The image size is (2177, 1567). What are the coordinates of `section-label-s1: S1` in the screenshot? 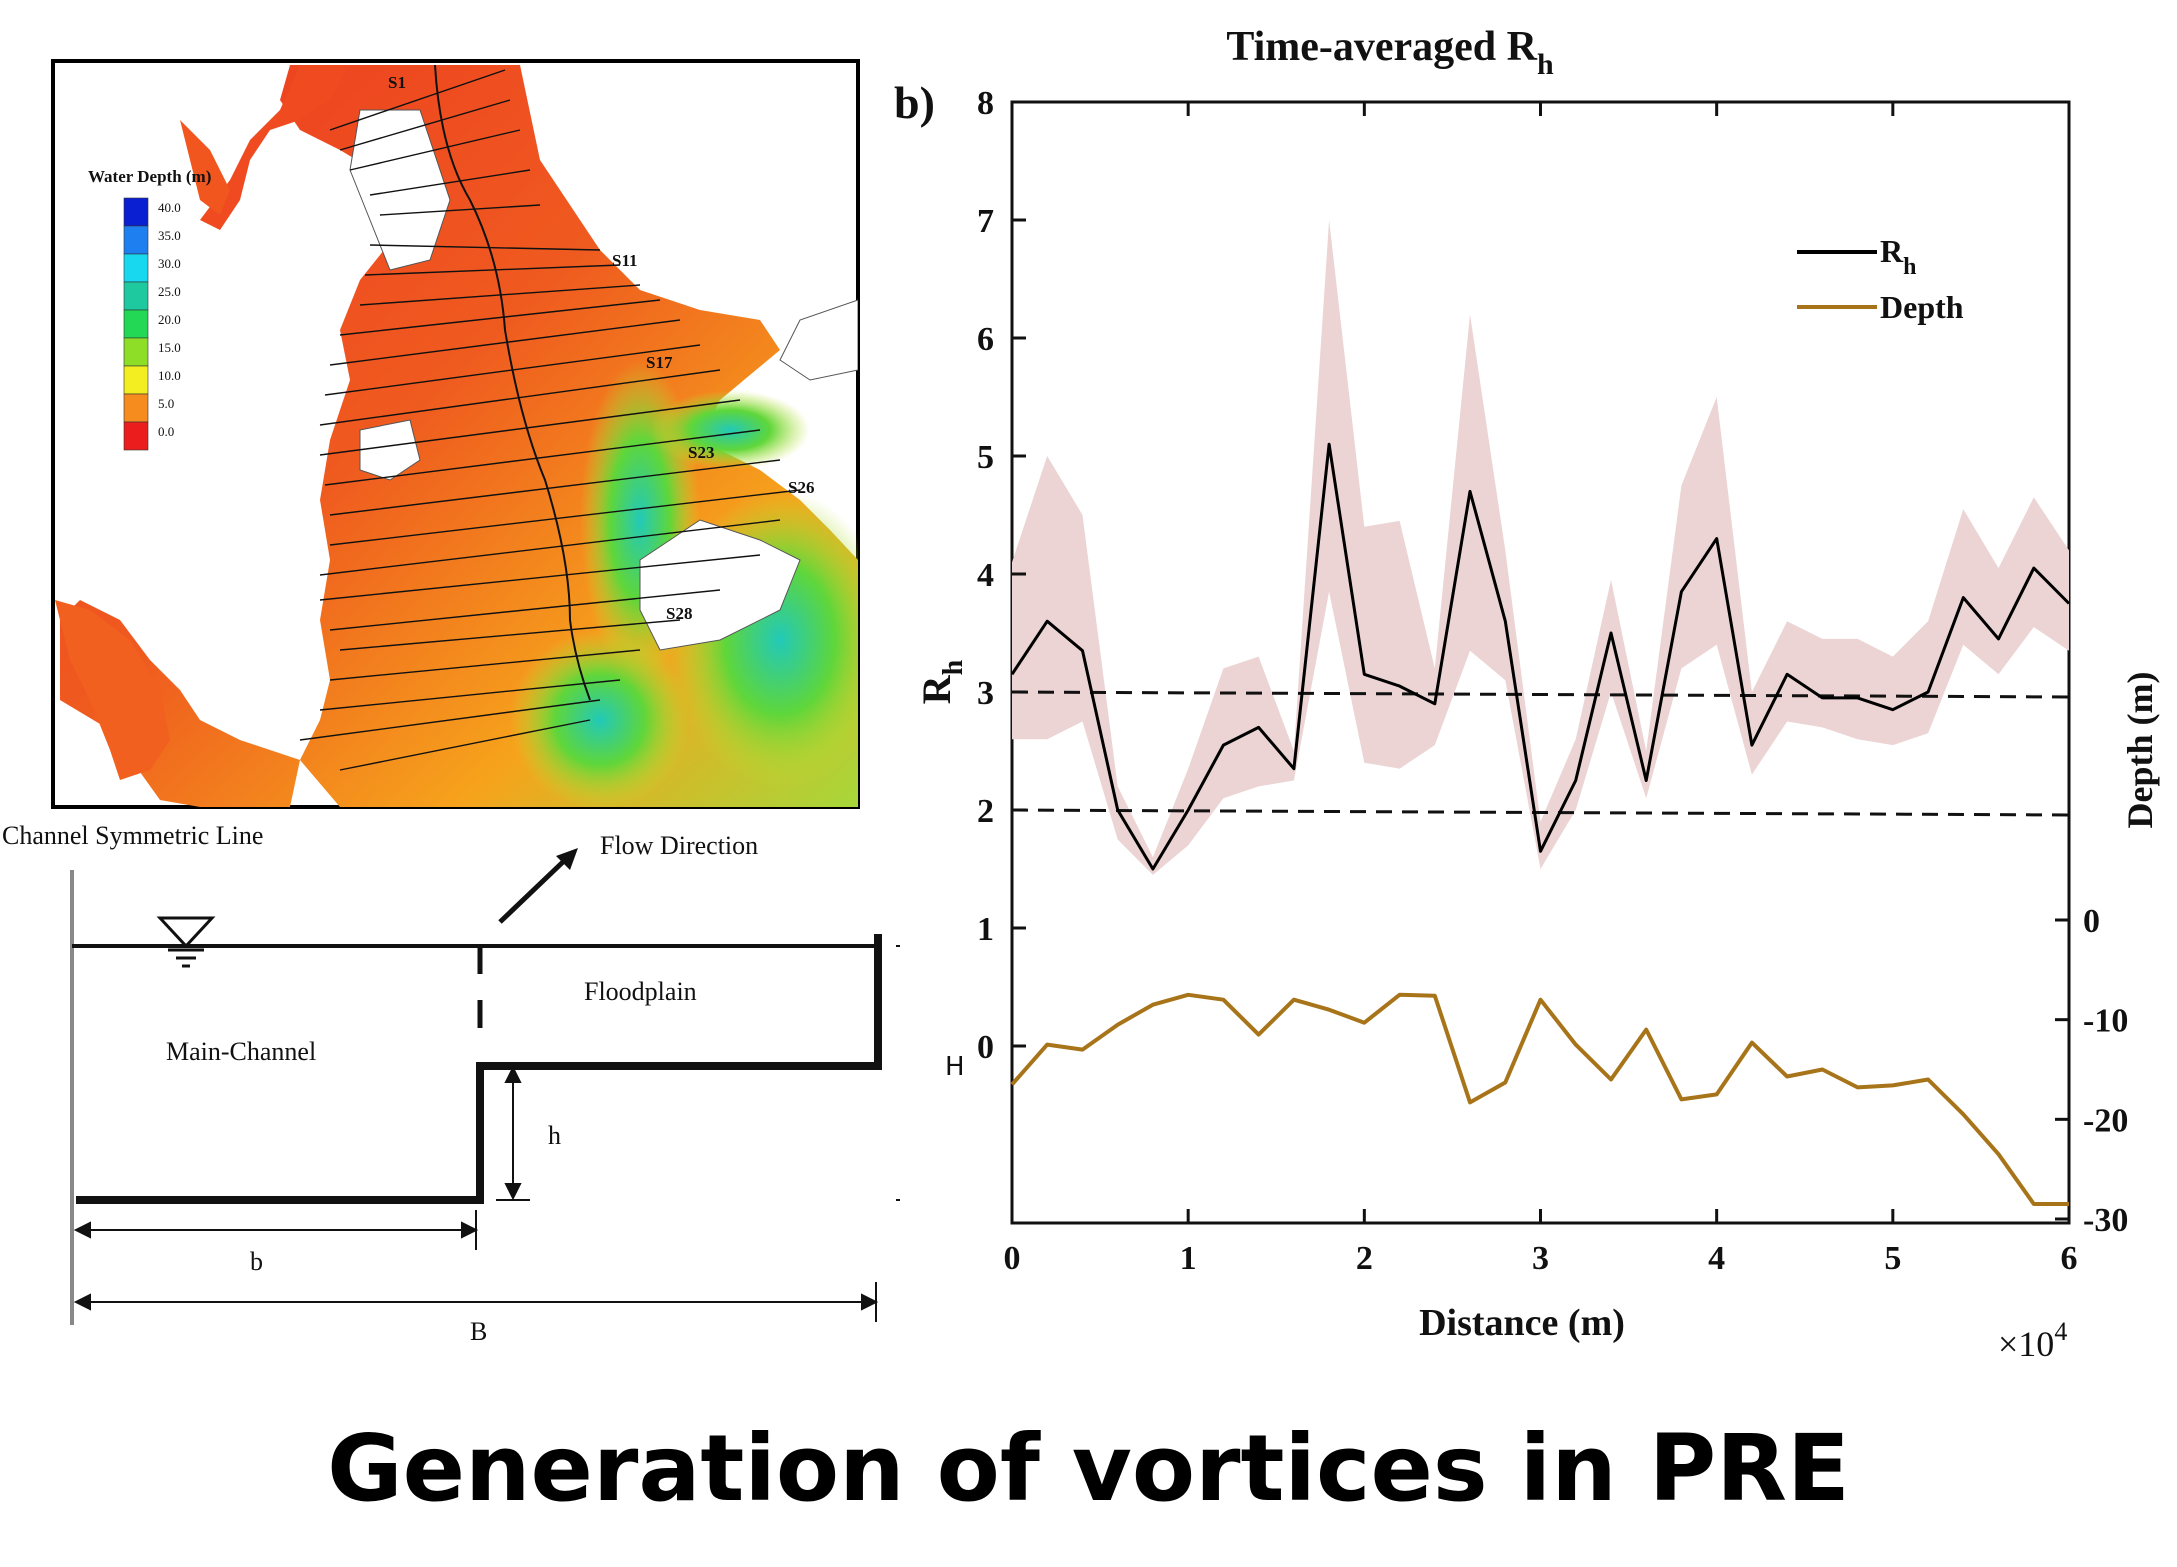 It's located at (397, 82).